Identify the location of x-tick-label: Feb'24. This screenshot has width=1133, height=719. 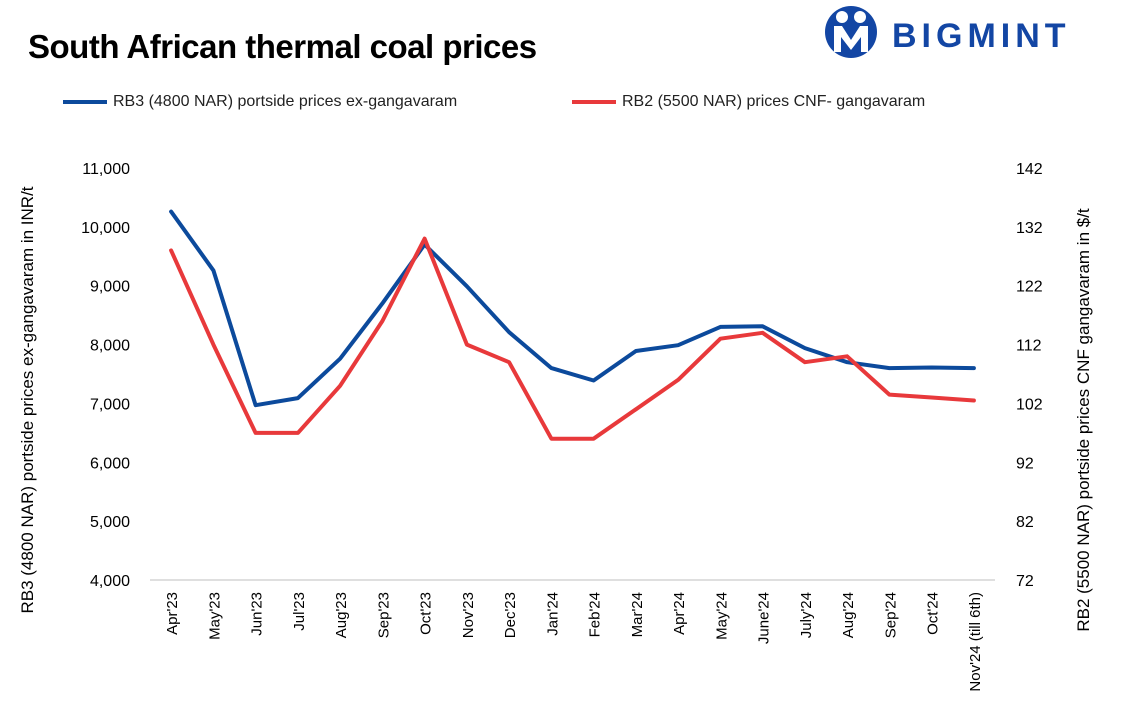
(595, 614).